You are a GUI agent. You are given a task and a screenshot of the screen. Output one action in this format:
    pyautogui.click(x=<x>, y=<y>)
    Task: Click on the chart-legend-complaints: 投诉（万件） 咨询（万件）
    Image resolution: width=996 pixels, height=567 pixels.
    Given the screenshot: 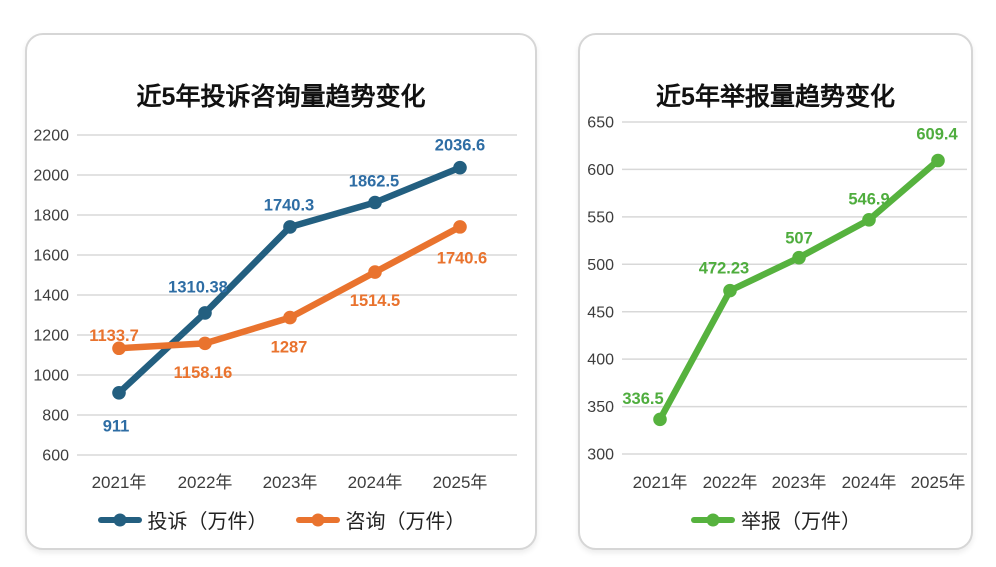 What is the action you would take?
    pyautogui.click(x=281, y=519)
    